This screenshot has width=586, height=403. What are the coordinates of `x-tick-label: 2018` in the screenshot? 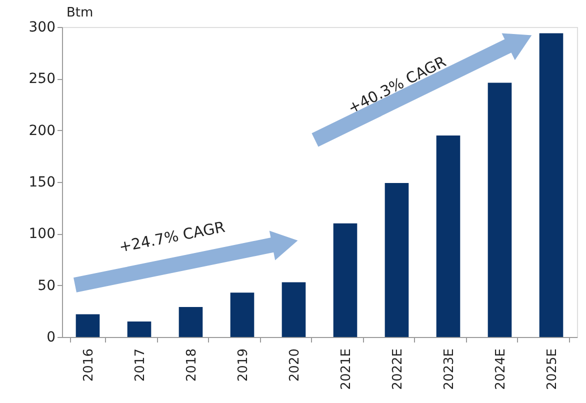 It's located at (192, 365).